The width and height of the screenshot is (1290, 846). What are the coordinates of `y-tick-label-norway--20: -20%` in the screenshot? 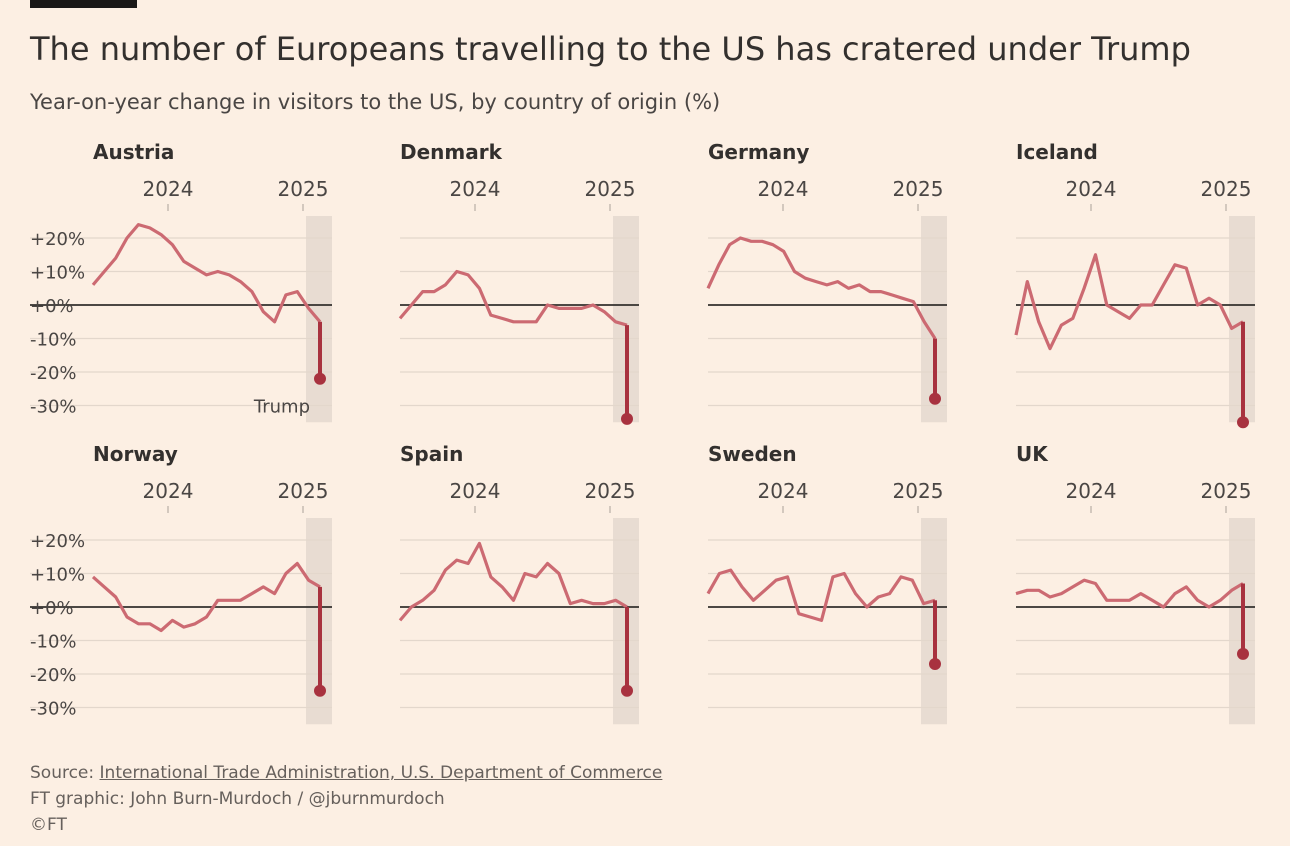 It's located at (53, 675).